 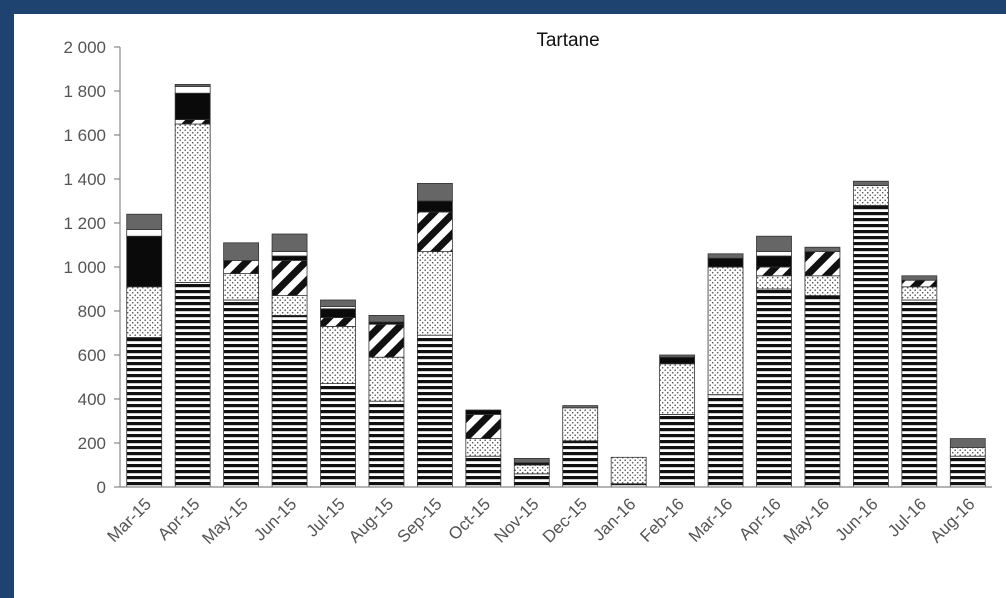 What do you see at coordinates (179, 519) in the screenshot?
I see `x-tick-label: Apr-15` at bounding box center [179, 519].